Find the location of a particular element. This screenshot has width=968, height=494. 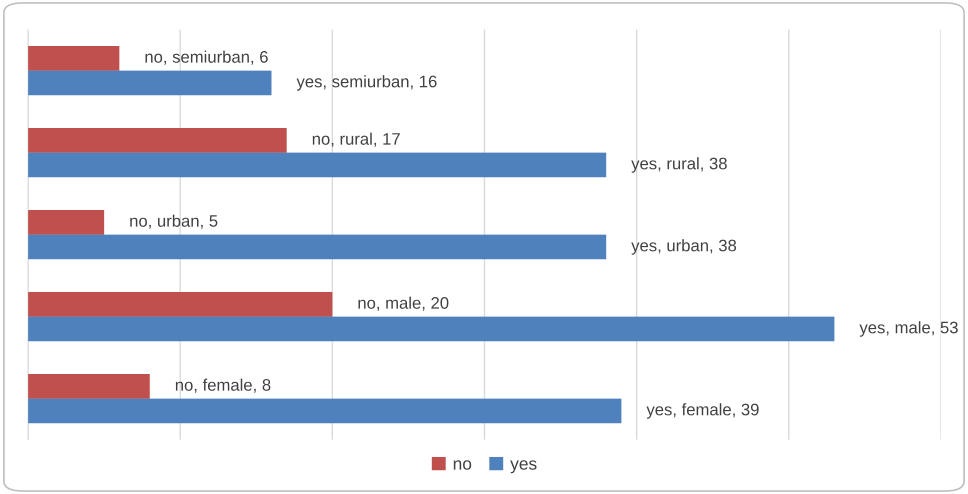

data-label: no, rural, 17 is located at coordinates (356, 139).